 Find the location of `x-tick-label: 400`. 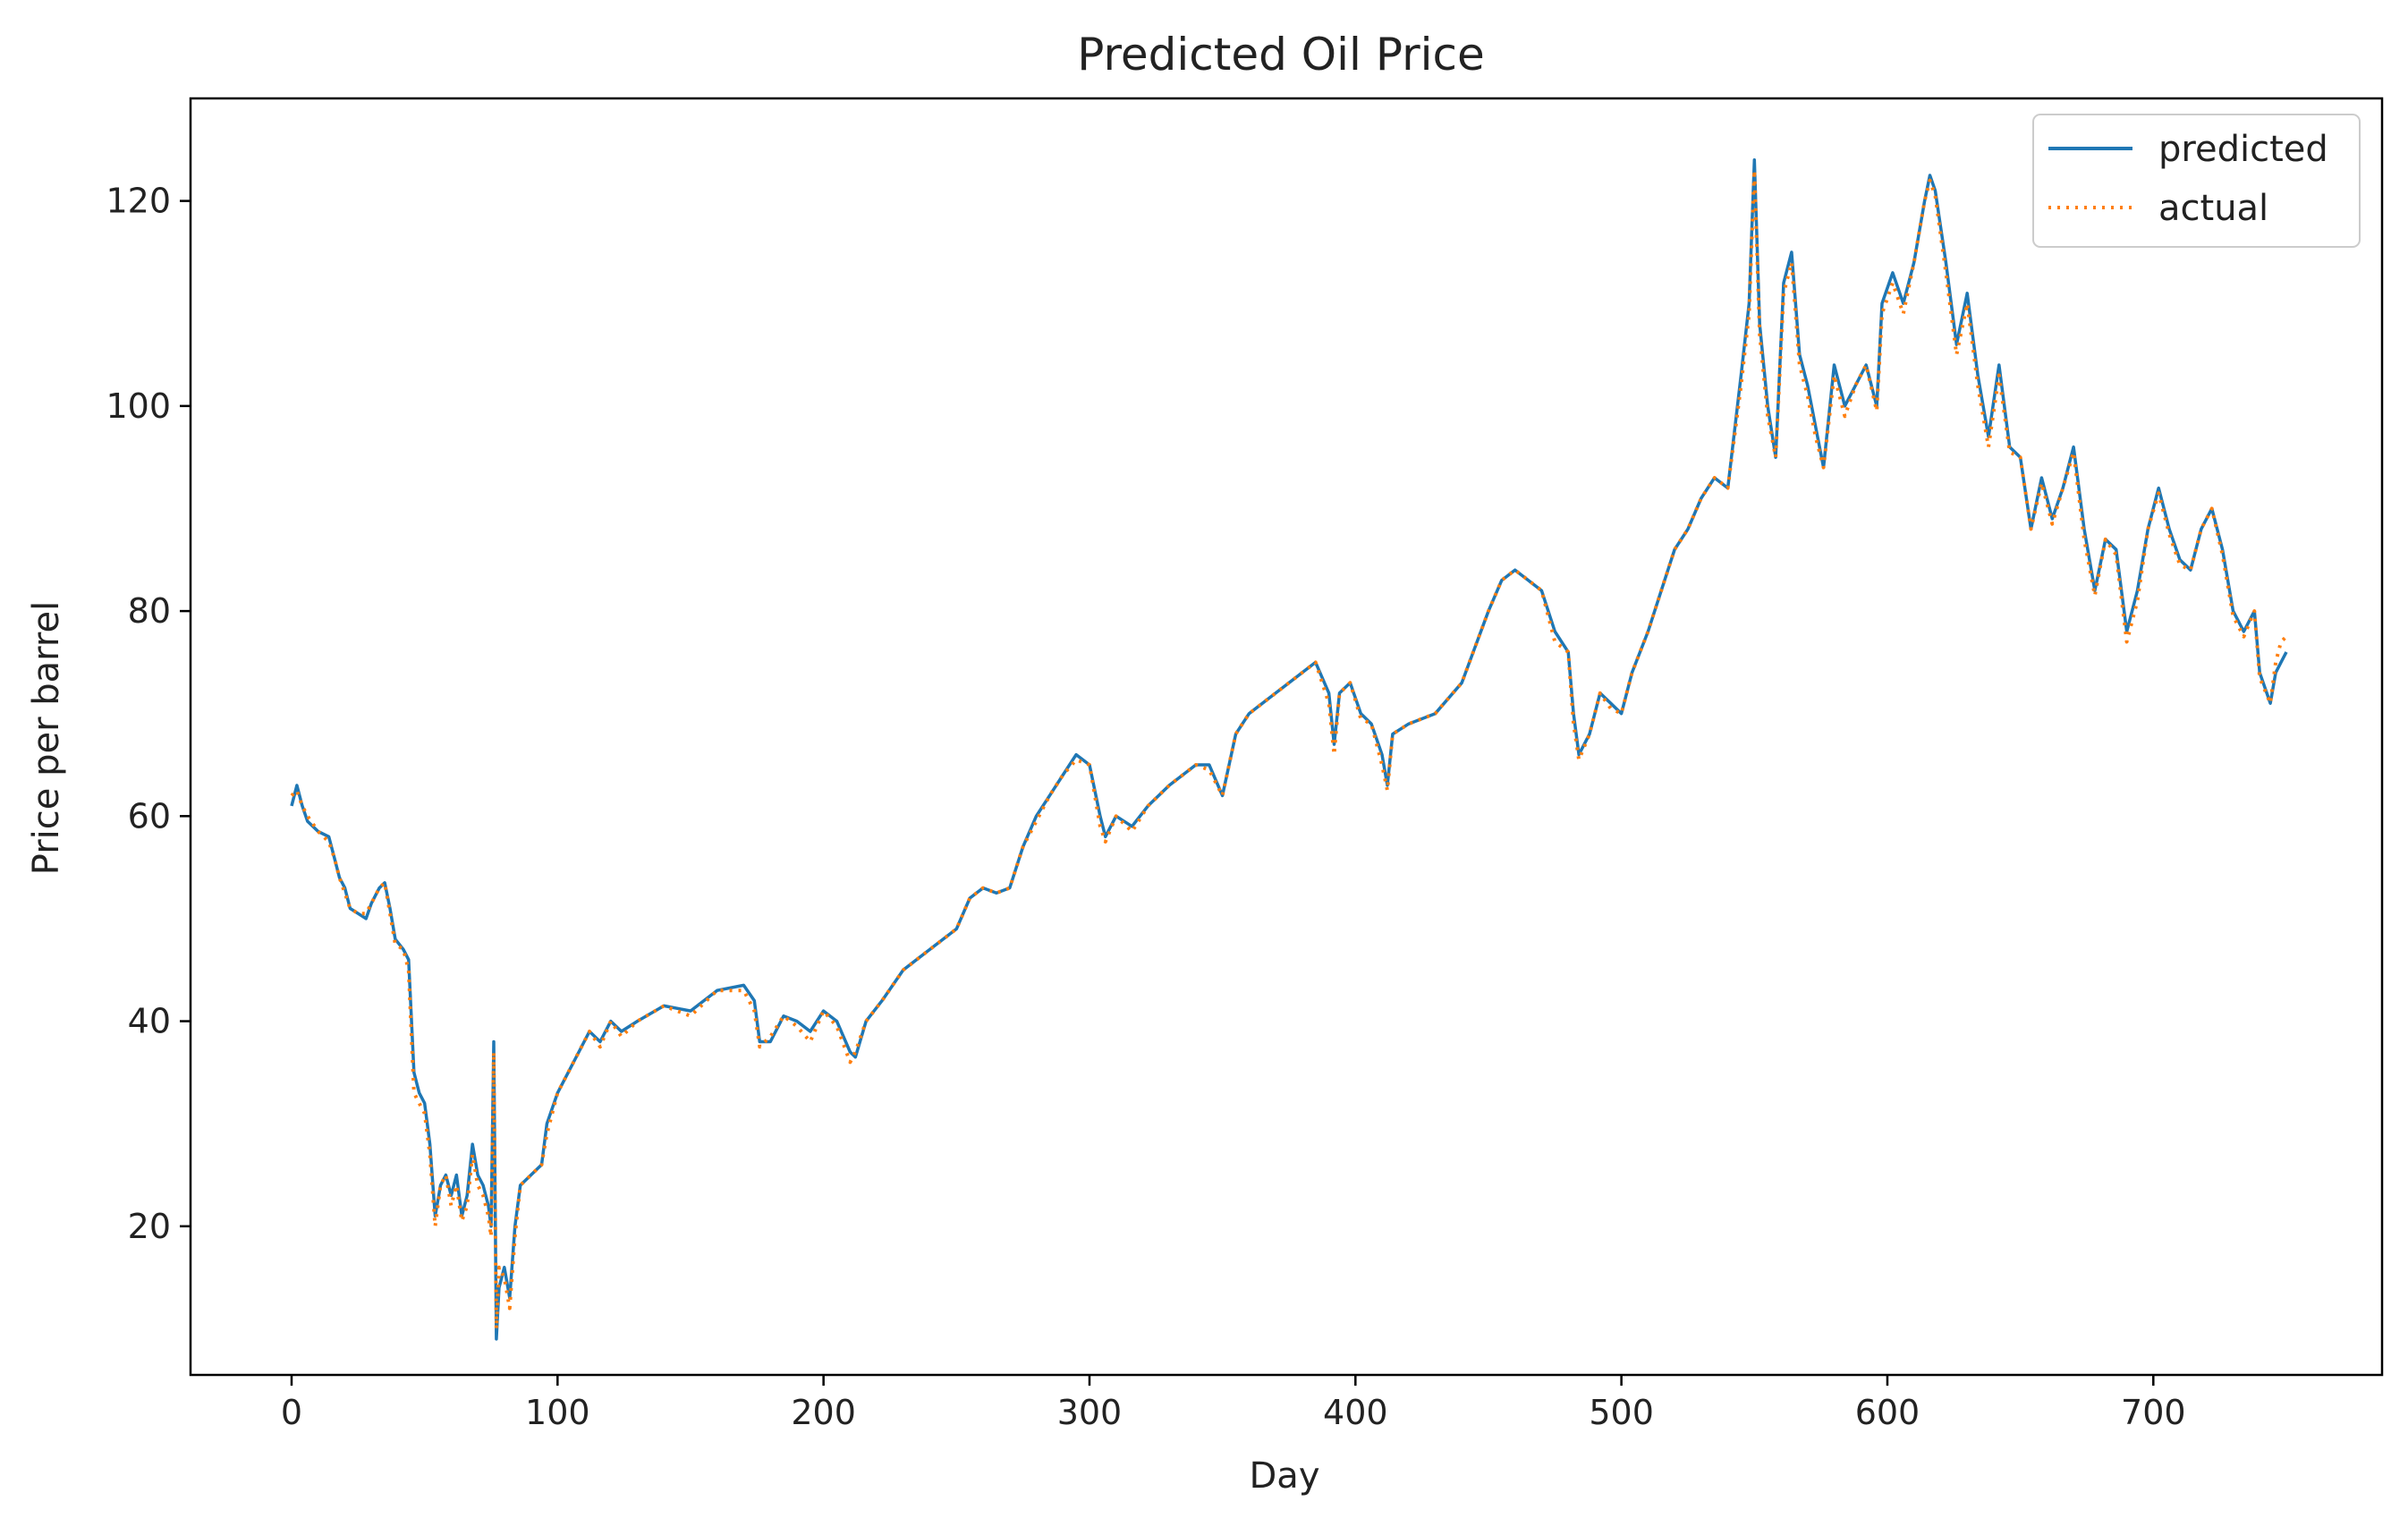

x-tick-label: 400 is located at coordinates (1356, 1412).